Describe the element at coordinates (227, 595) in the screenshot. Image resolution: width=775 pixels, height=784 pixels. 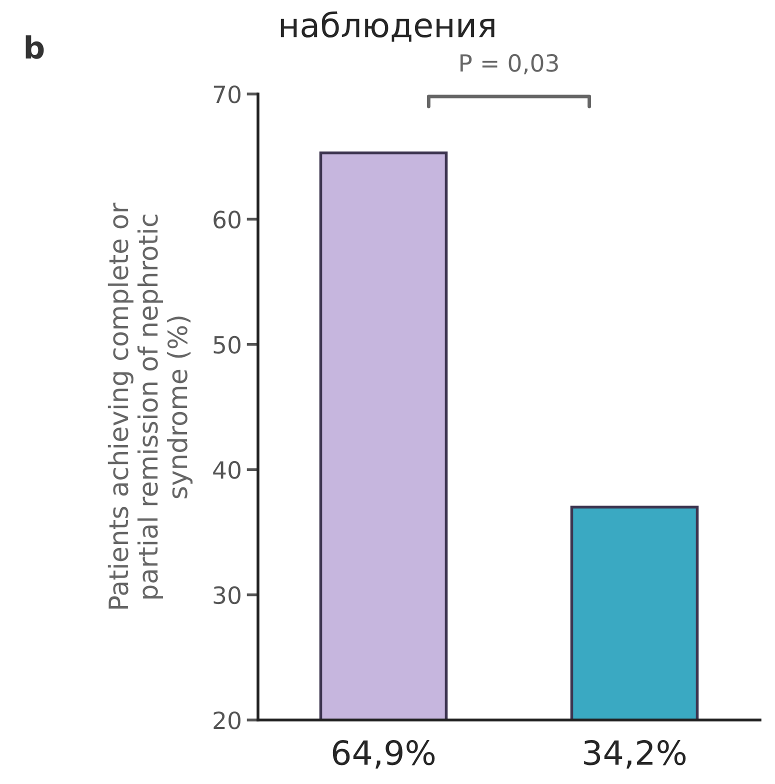
I see `y-tick-label: 30` at that location.